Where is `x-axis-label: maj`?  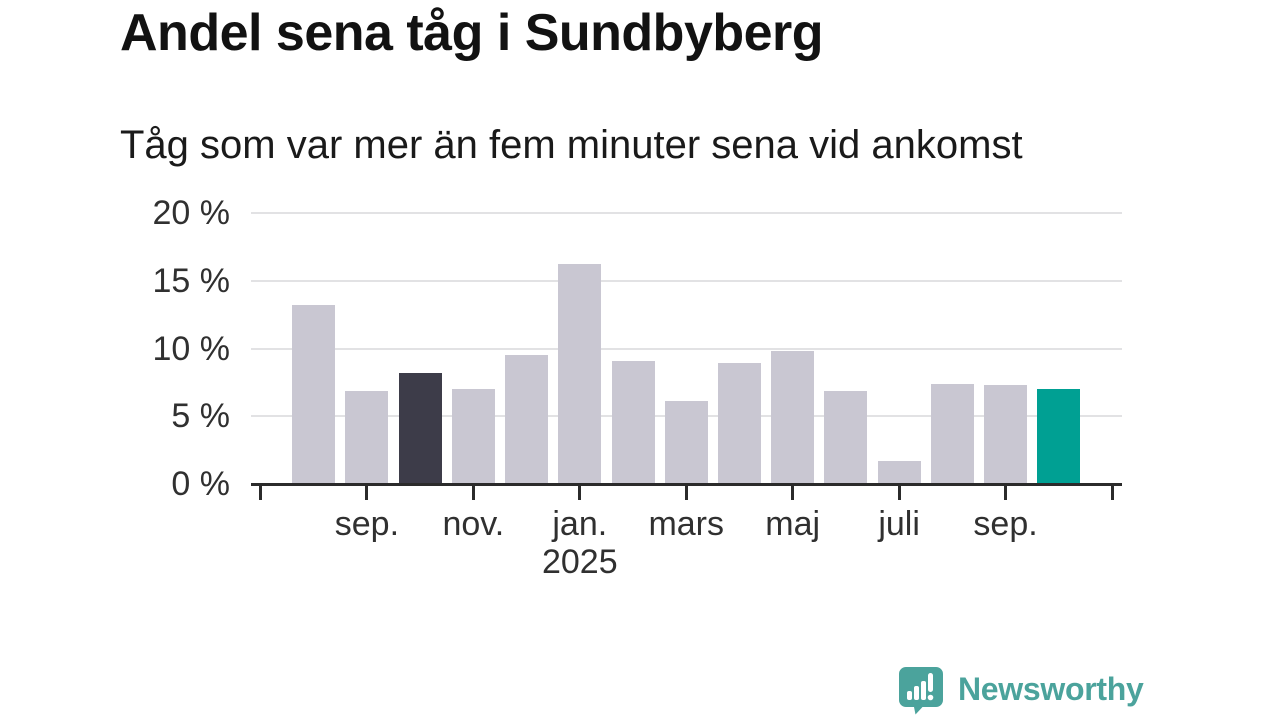
x-axis-label: maj is located at coordinates (793, 524).